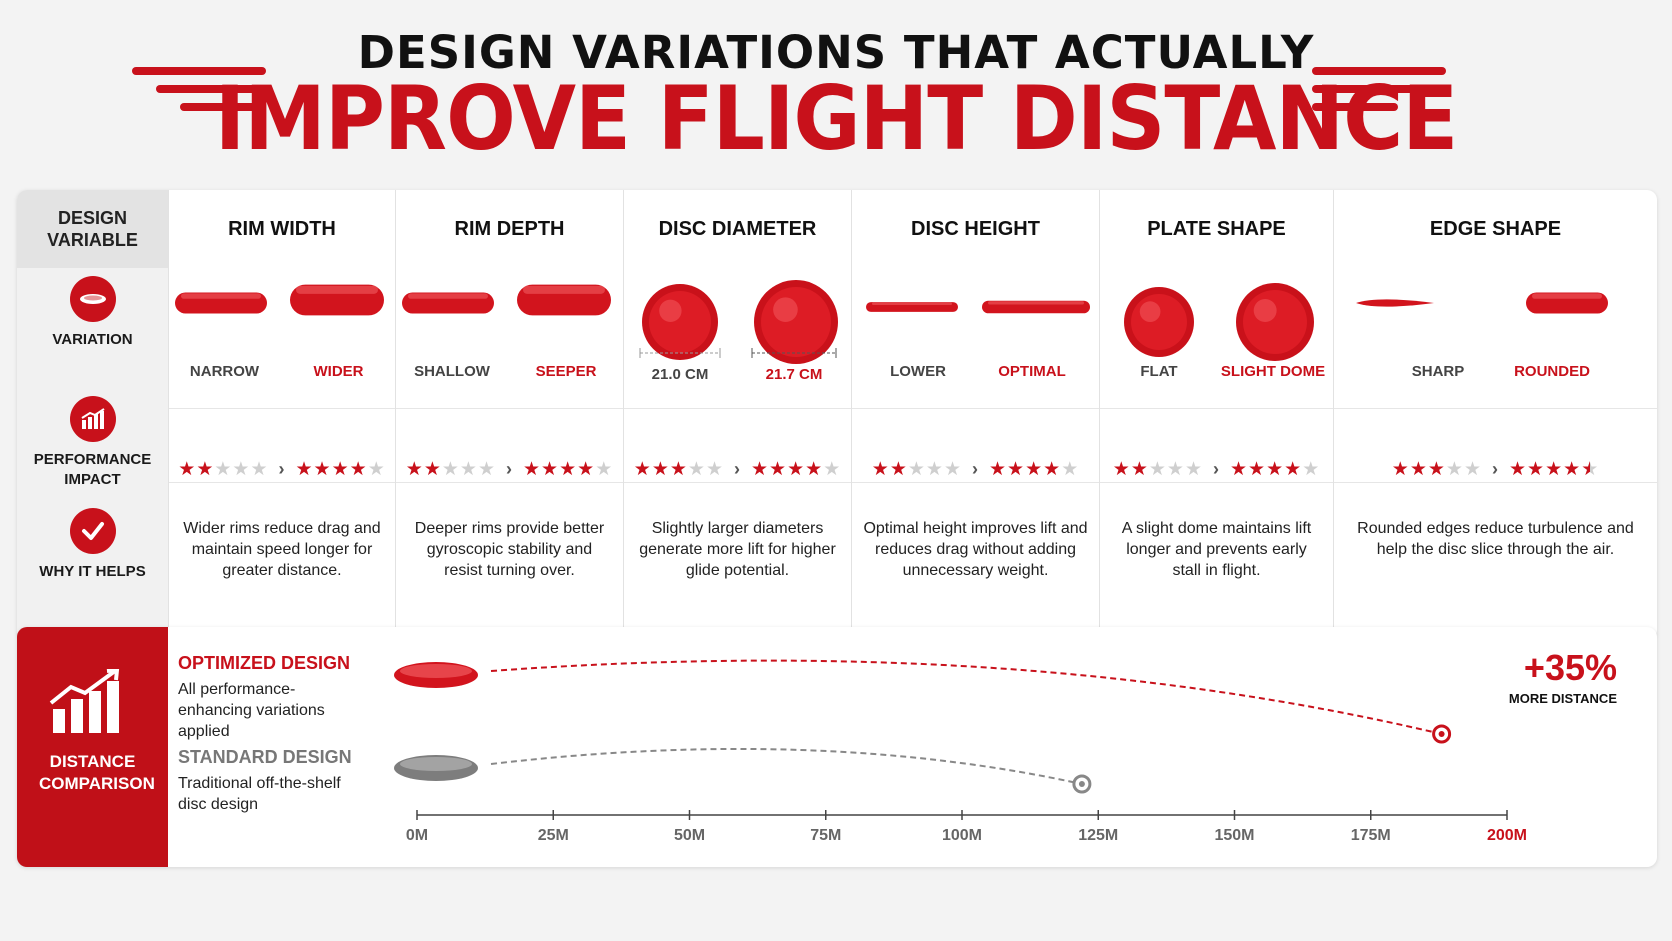 This screenshot has width=1672, height=941. Describe the element at coordinates (509, 229) in the screenshot. I see `column-title: RIM DEPTH` at that location.